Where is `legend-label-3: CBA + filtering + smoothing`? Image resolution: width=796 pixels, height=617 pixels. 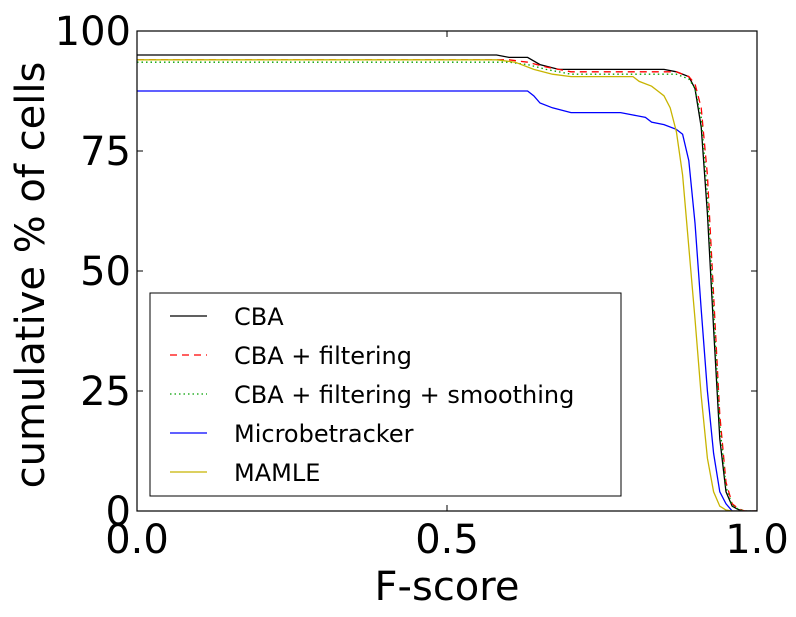 legend-label-3: CBA + filtering + smoothing is located at coordinates (404, 395).